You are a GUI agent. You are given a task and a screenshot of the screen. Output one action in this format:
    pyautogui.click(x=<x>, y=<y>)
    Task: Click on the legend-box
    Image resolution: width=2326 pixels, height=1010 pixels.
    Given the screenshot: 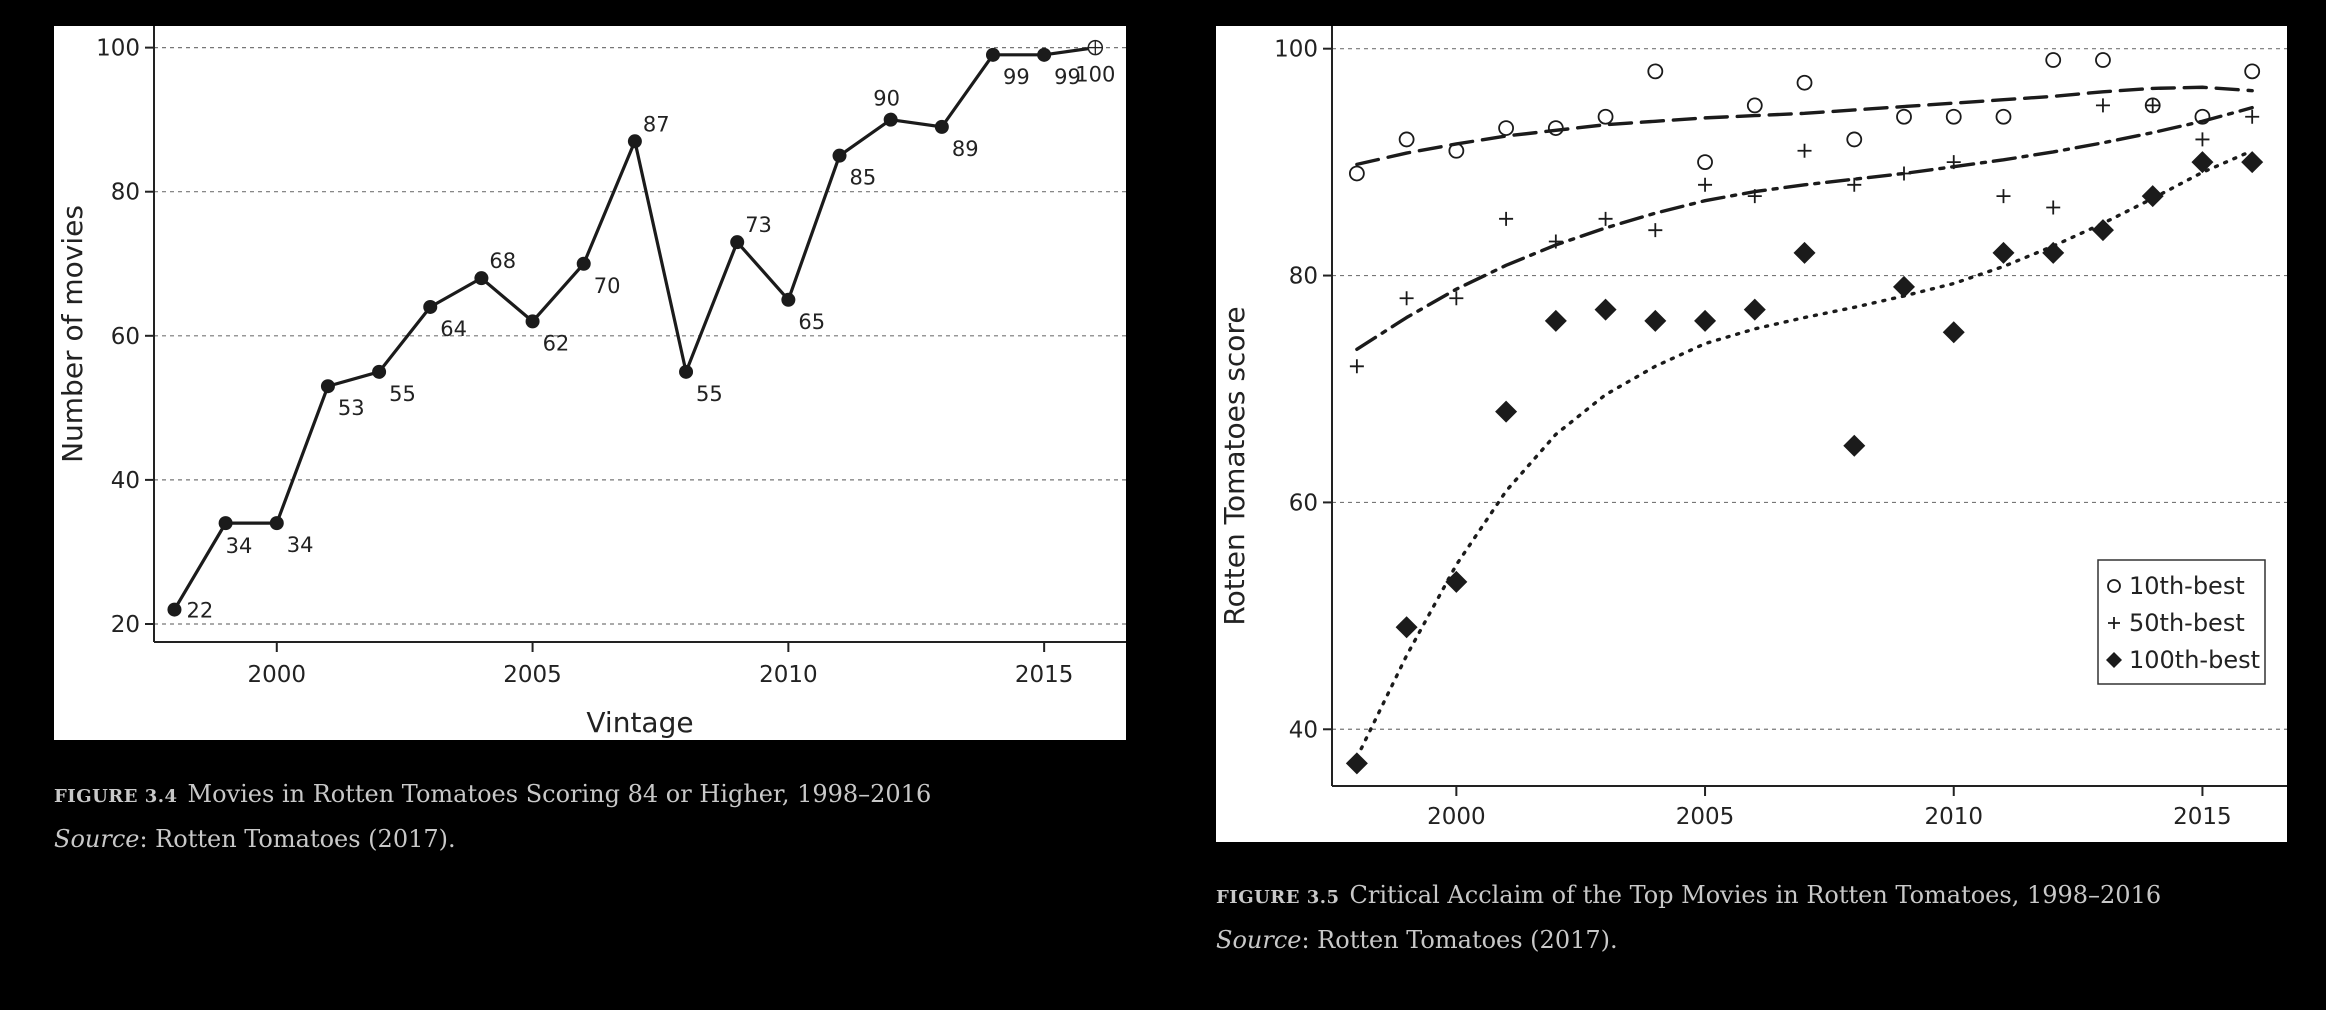 What is the action you would take?
    pyautogui.click(x=2181, y=622)
    